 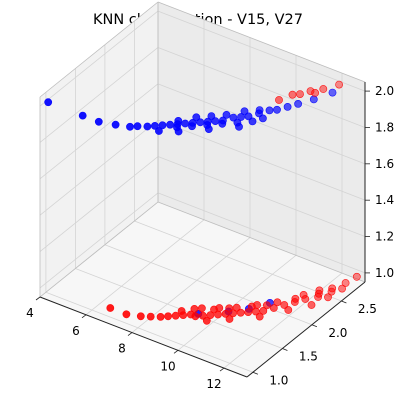 I want to click on z-tick-label: 1.2, so click(x=384, y=237).